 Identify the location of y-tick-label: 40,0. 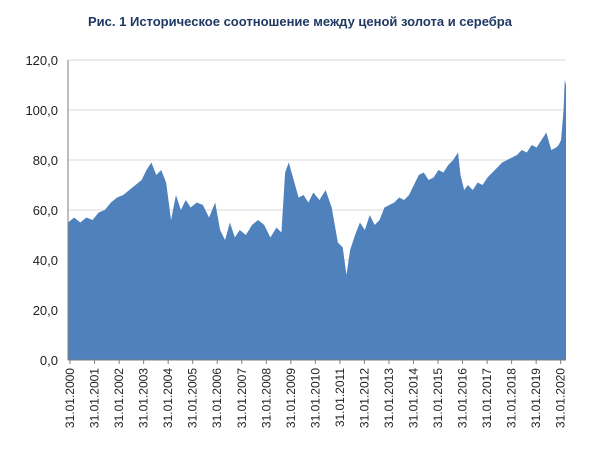
(45, 260).